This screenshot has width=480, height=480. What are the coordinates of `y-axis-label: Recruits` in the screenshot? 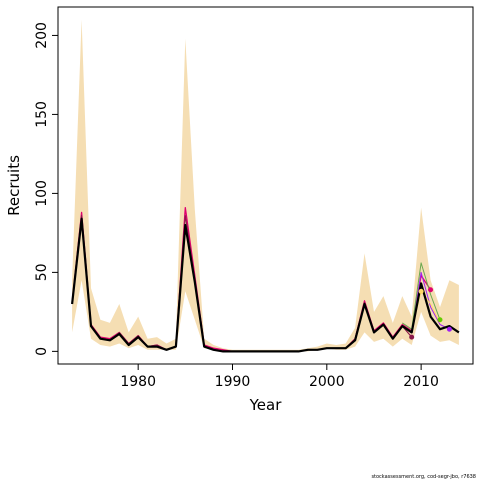 It's located at (14, 185).